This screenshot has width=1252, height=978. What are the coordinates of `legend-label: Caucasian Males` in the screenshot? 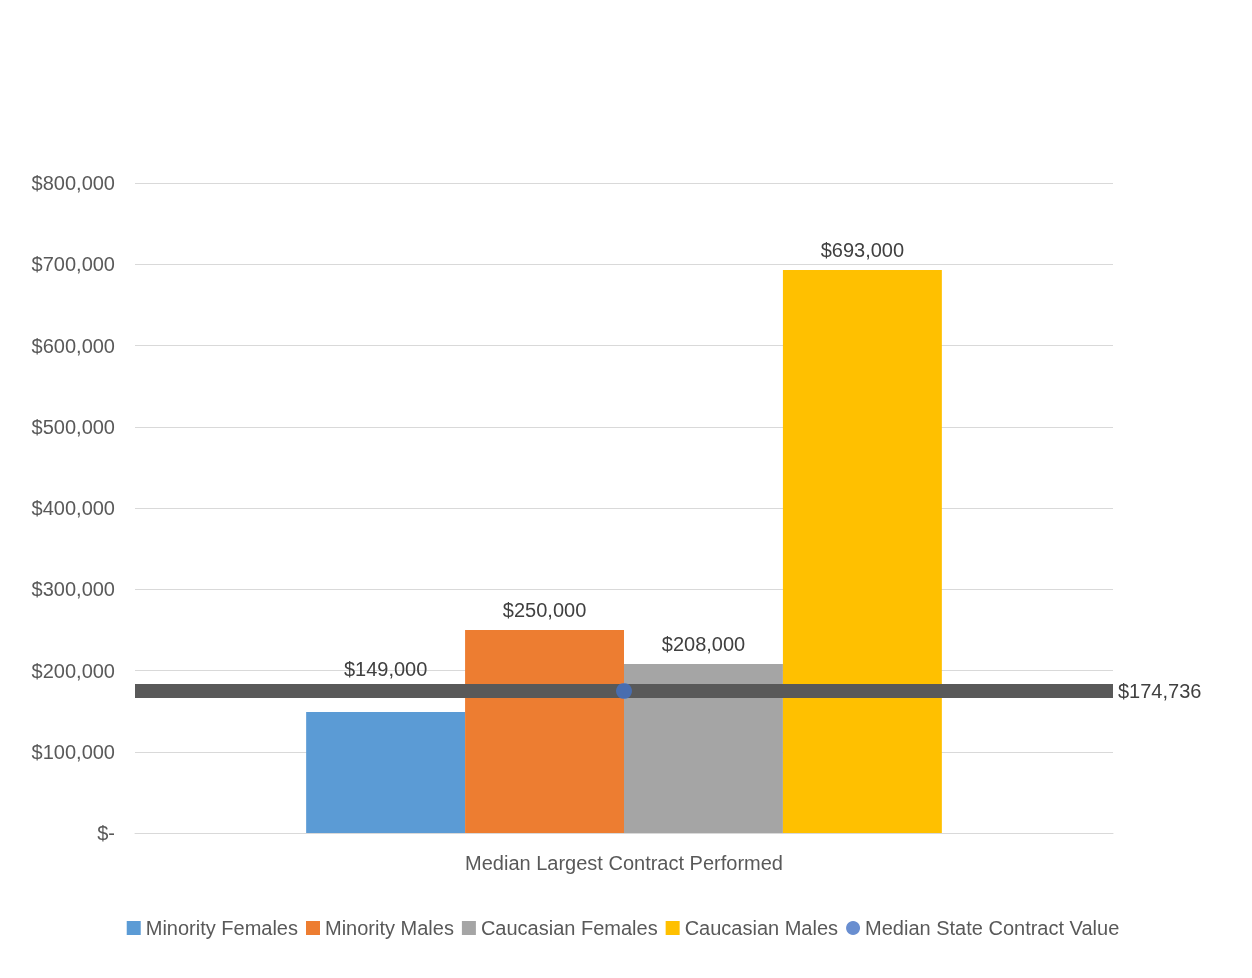 It's located at (761, 928).